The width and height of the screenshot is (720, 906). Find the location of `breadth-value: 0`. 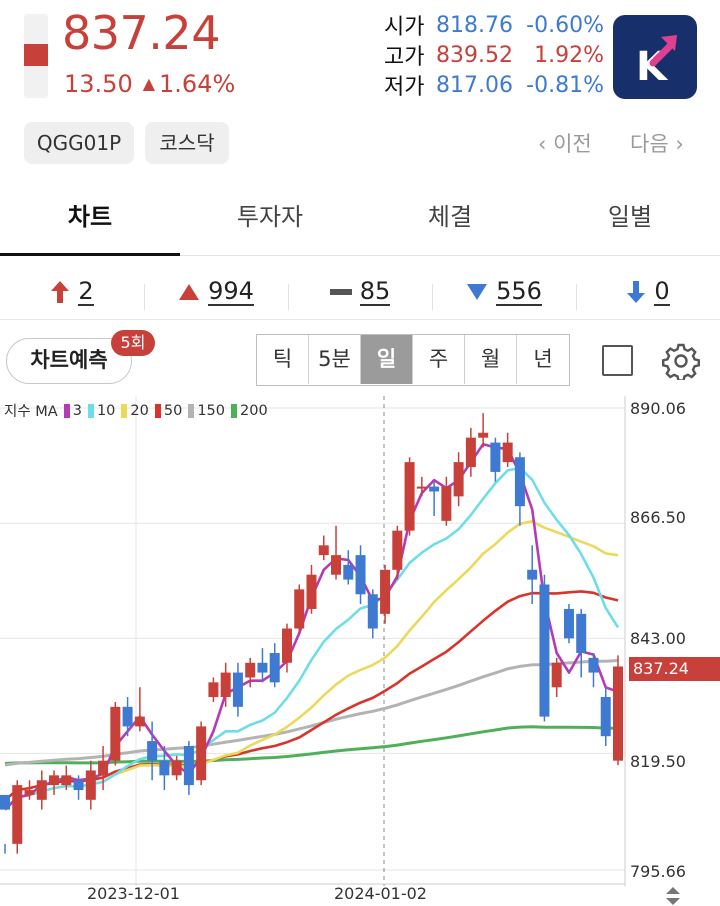

breadth-value: 0 is located at coordinates (662, 291).